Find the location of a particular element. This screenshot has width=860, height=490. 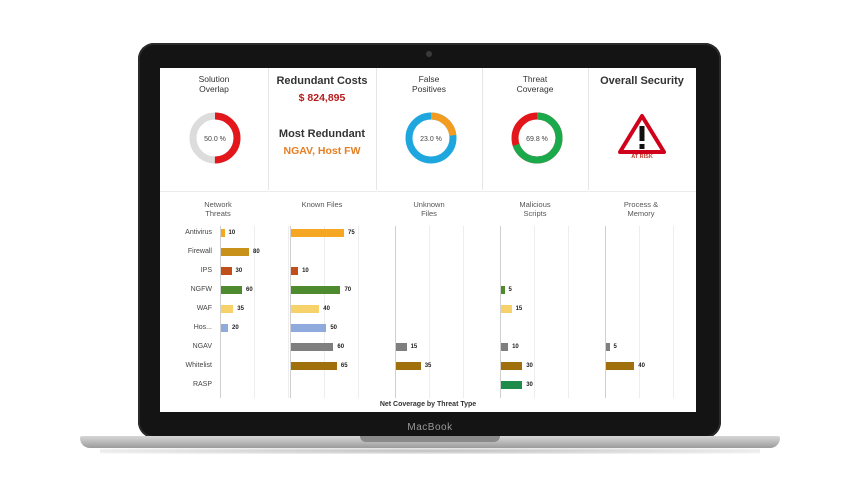

false-positives-pct: 23.0 % is located at coordinates (431, 139).